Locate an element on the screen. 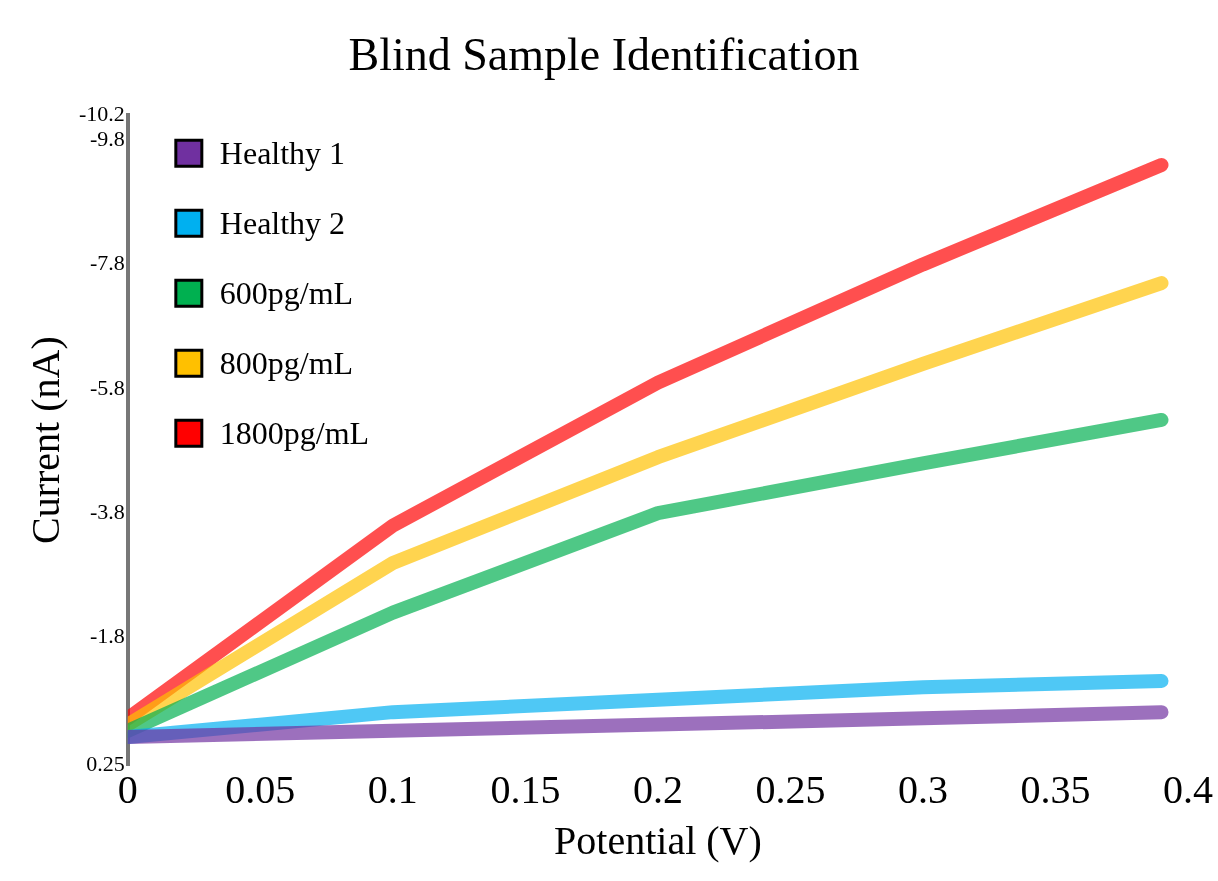 The width and height of the screenshot is (1218, 881). legend-label: Healthy 2 is located at coordinates (282, 222).